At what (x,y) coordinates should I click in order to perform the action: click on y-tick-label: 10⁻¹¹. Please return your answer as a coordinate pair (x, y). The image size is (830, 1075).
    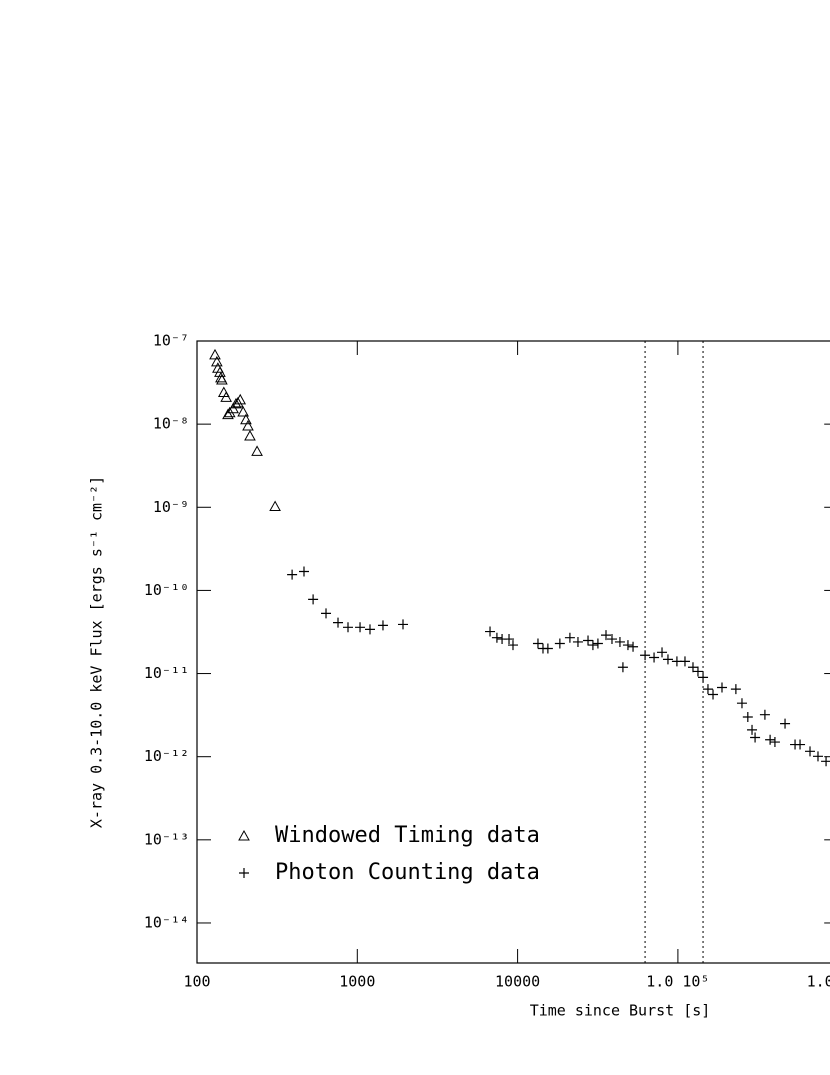
    Looking at the image, I should click on (166, 673).